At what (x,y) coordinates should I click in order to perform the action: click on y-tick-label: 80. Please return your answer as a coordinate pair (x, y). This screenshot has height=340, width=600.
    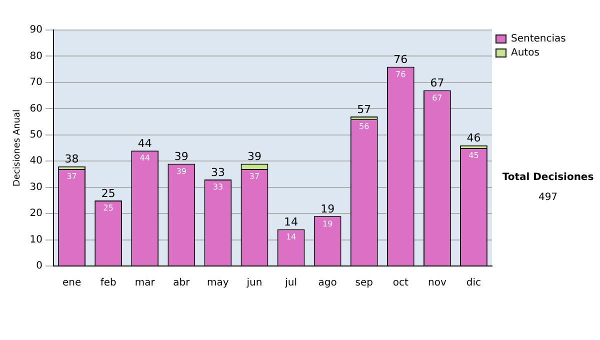
    Looking at the image, I should click on (36, 56).